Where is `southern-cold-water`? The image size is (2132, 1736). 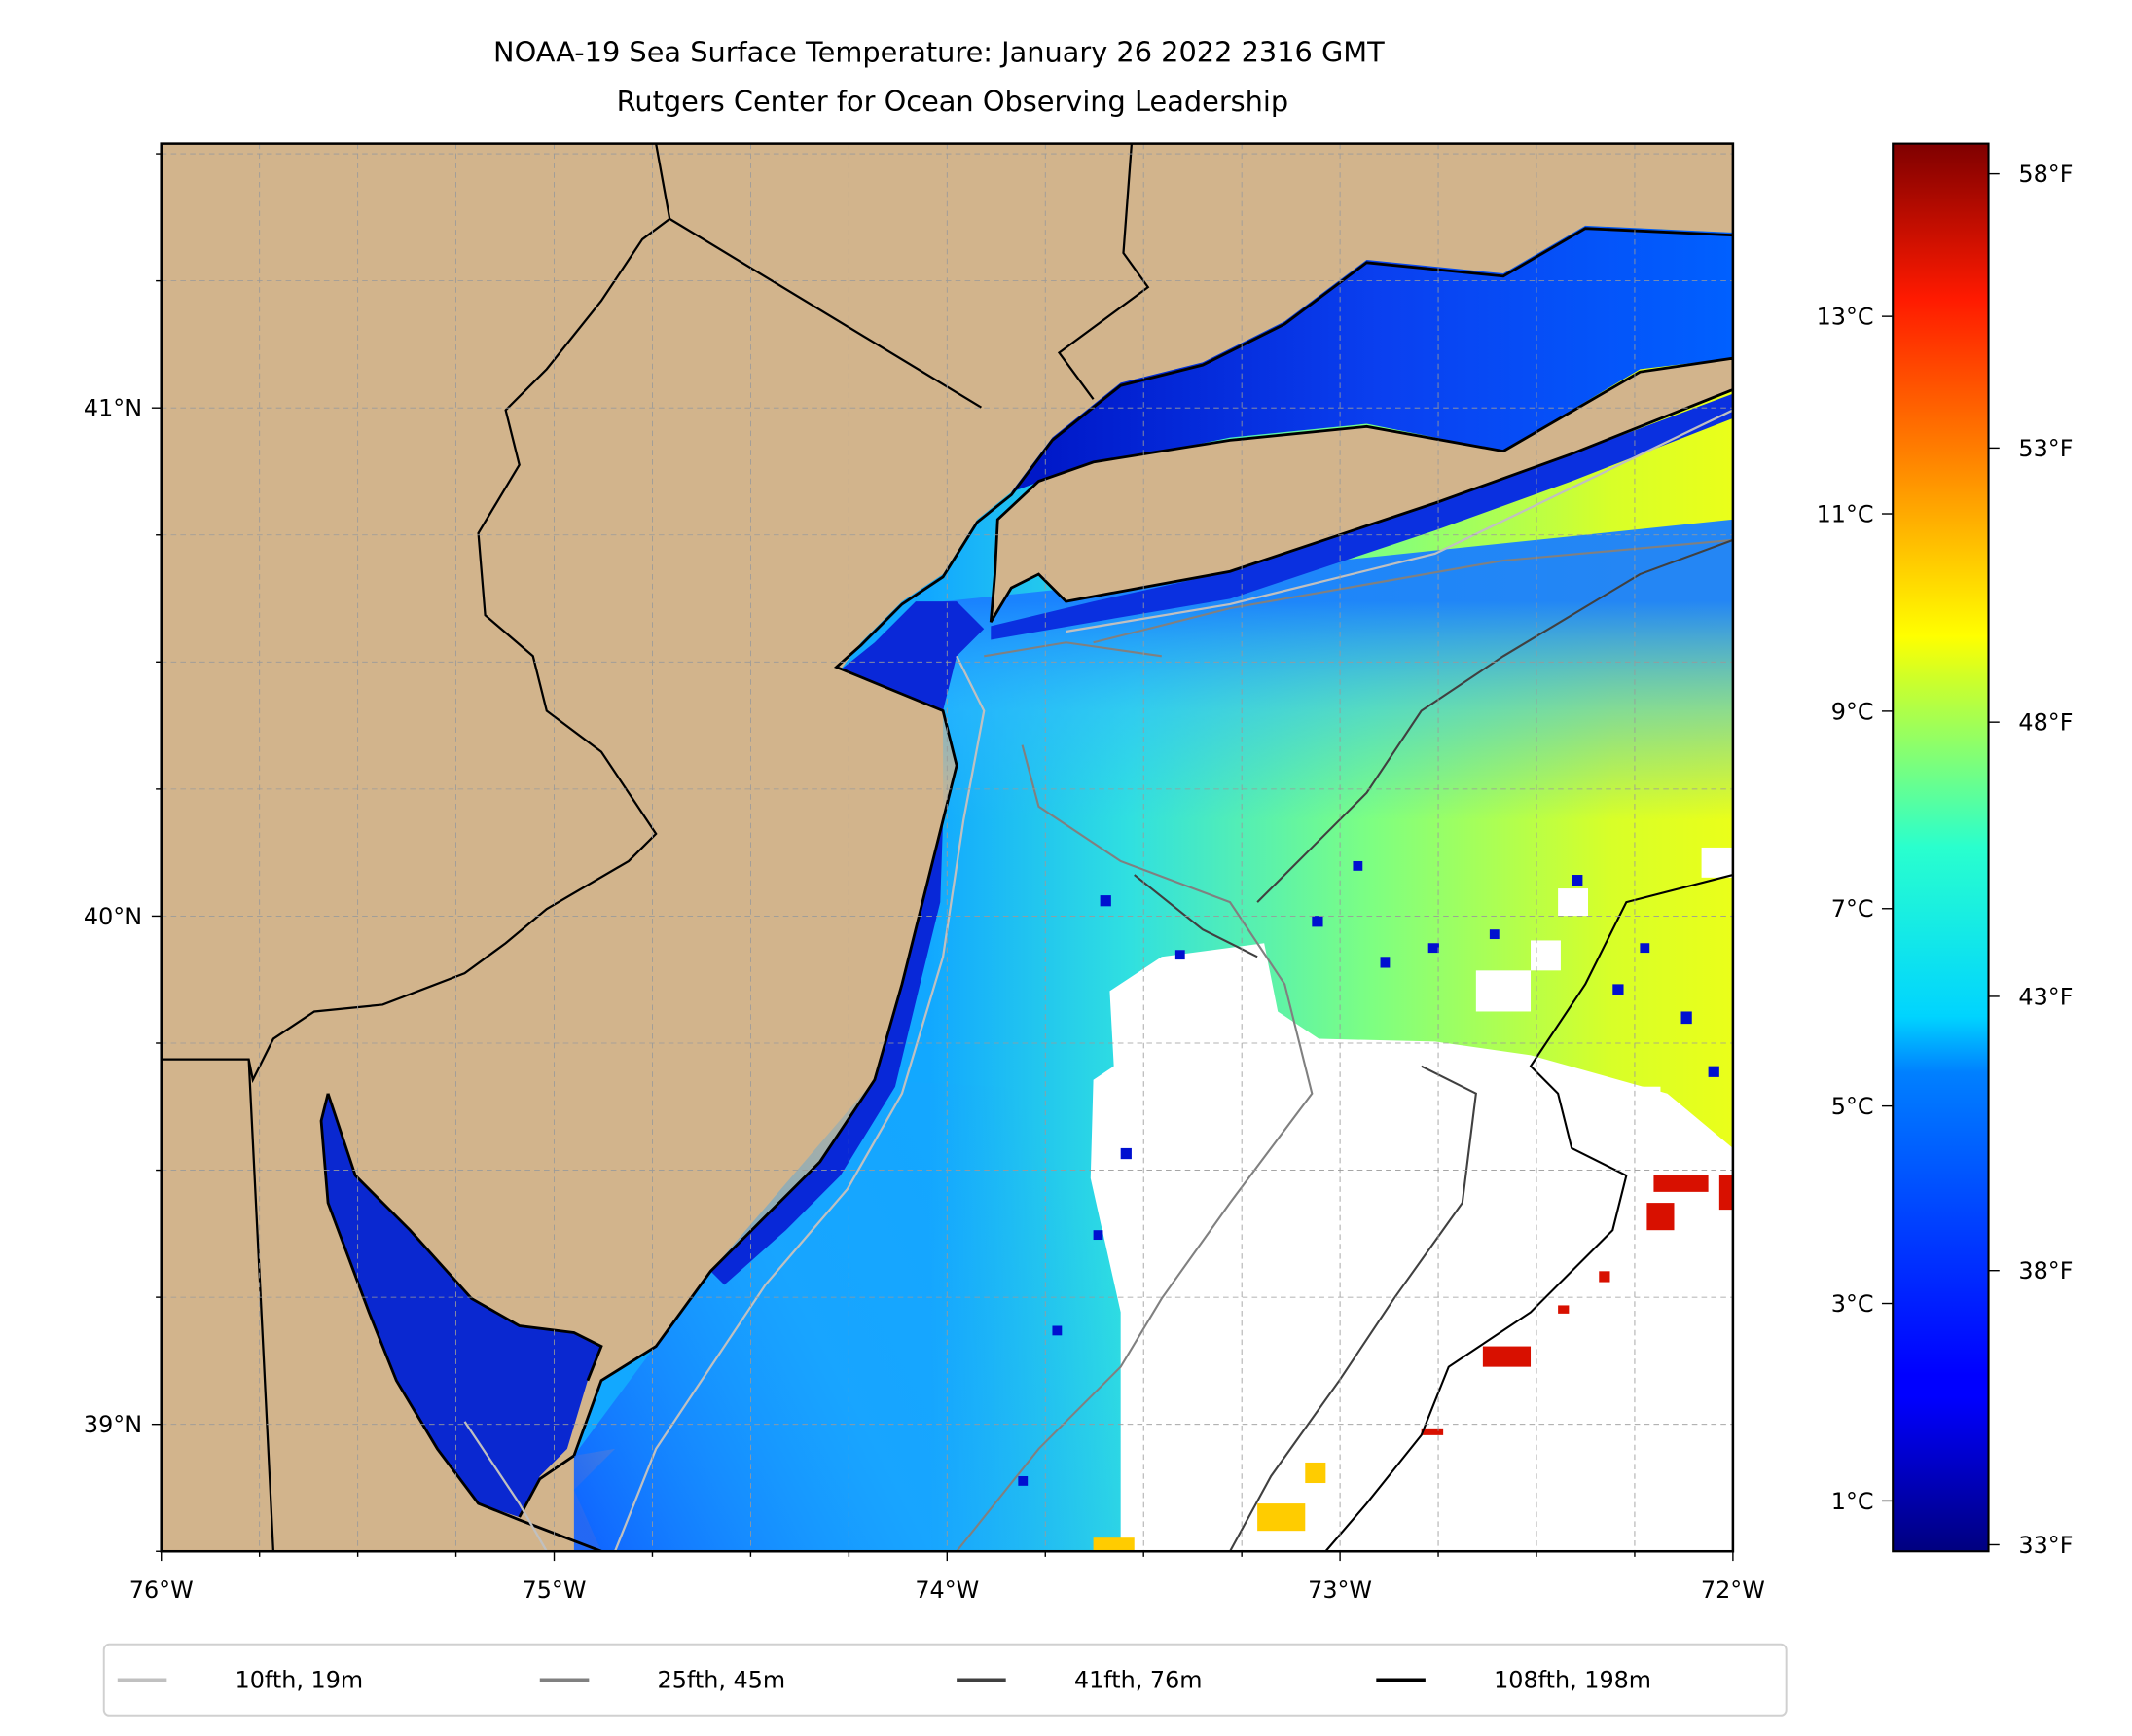
southern-cold-water is located at coordinates (847, 1316).